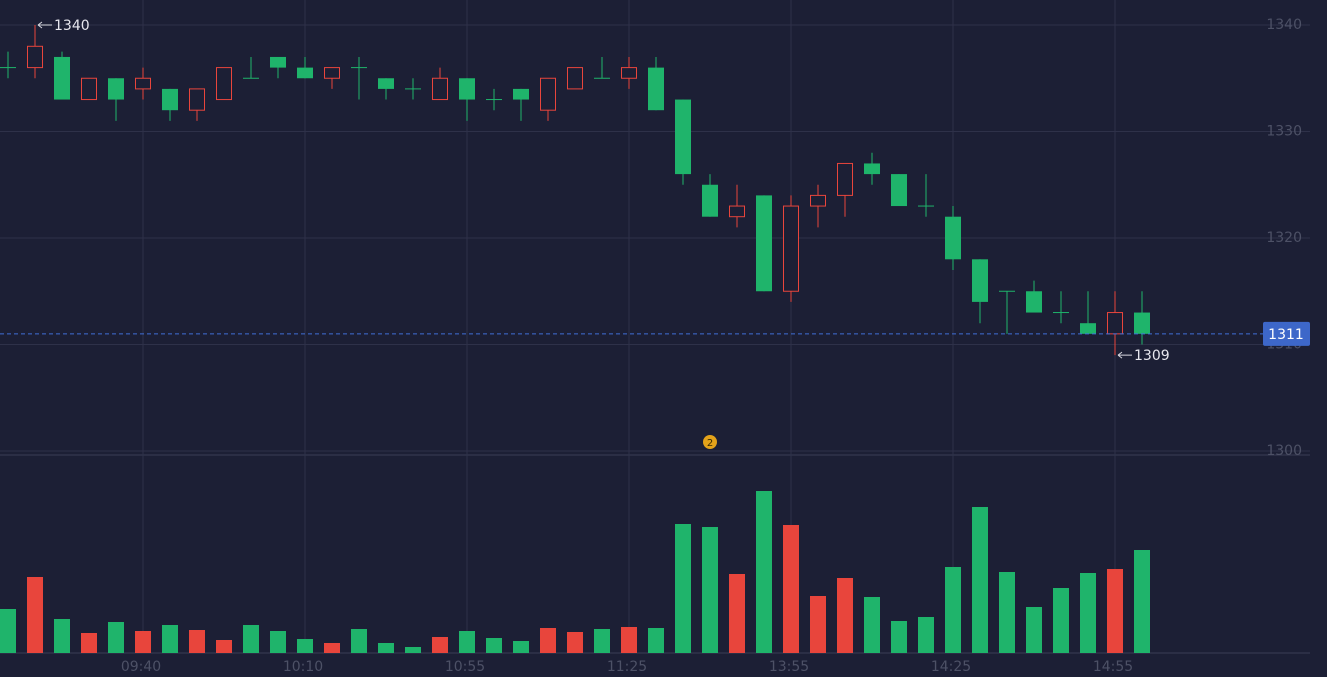 The height and width of the screenshot is (677, 1327). Describe the element at coordinates (1113, 667) in the screenshot. I see `x-tick-label: 14:55` at that location.